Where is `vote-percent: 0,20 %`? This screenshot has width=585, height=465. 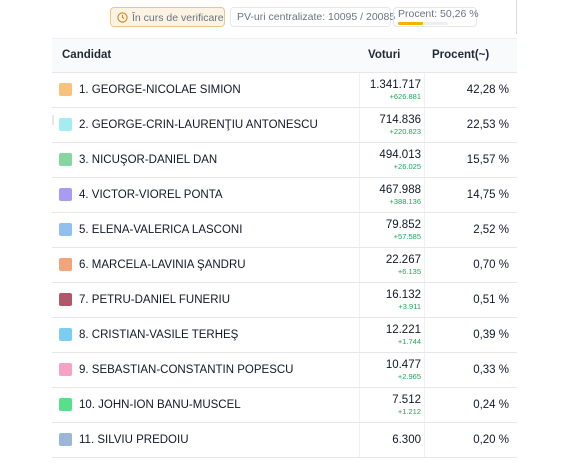 vote-percent: 0,20 % is located at coordinates (491, 440).